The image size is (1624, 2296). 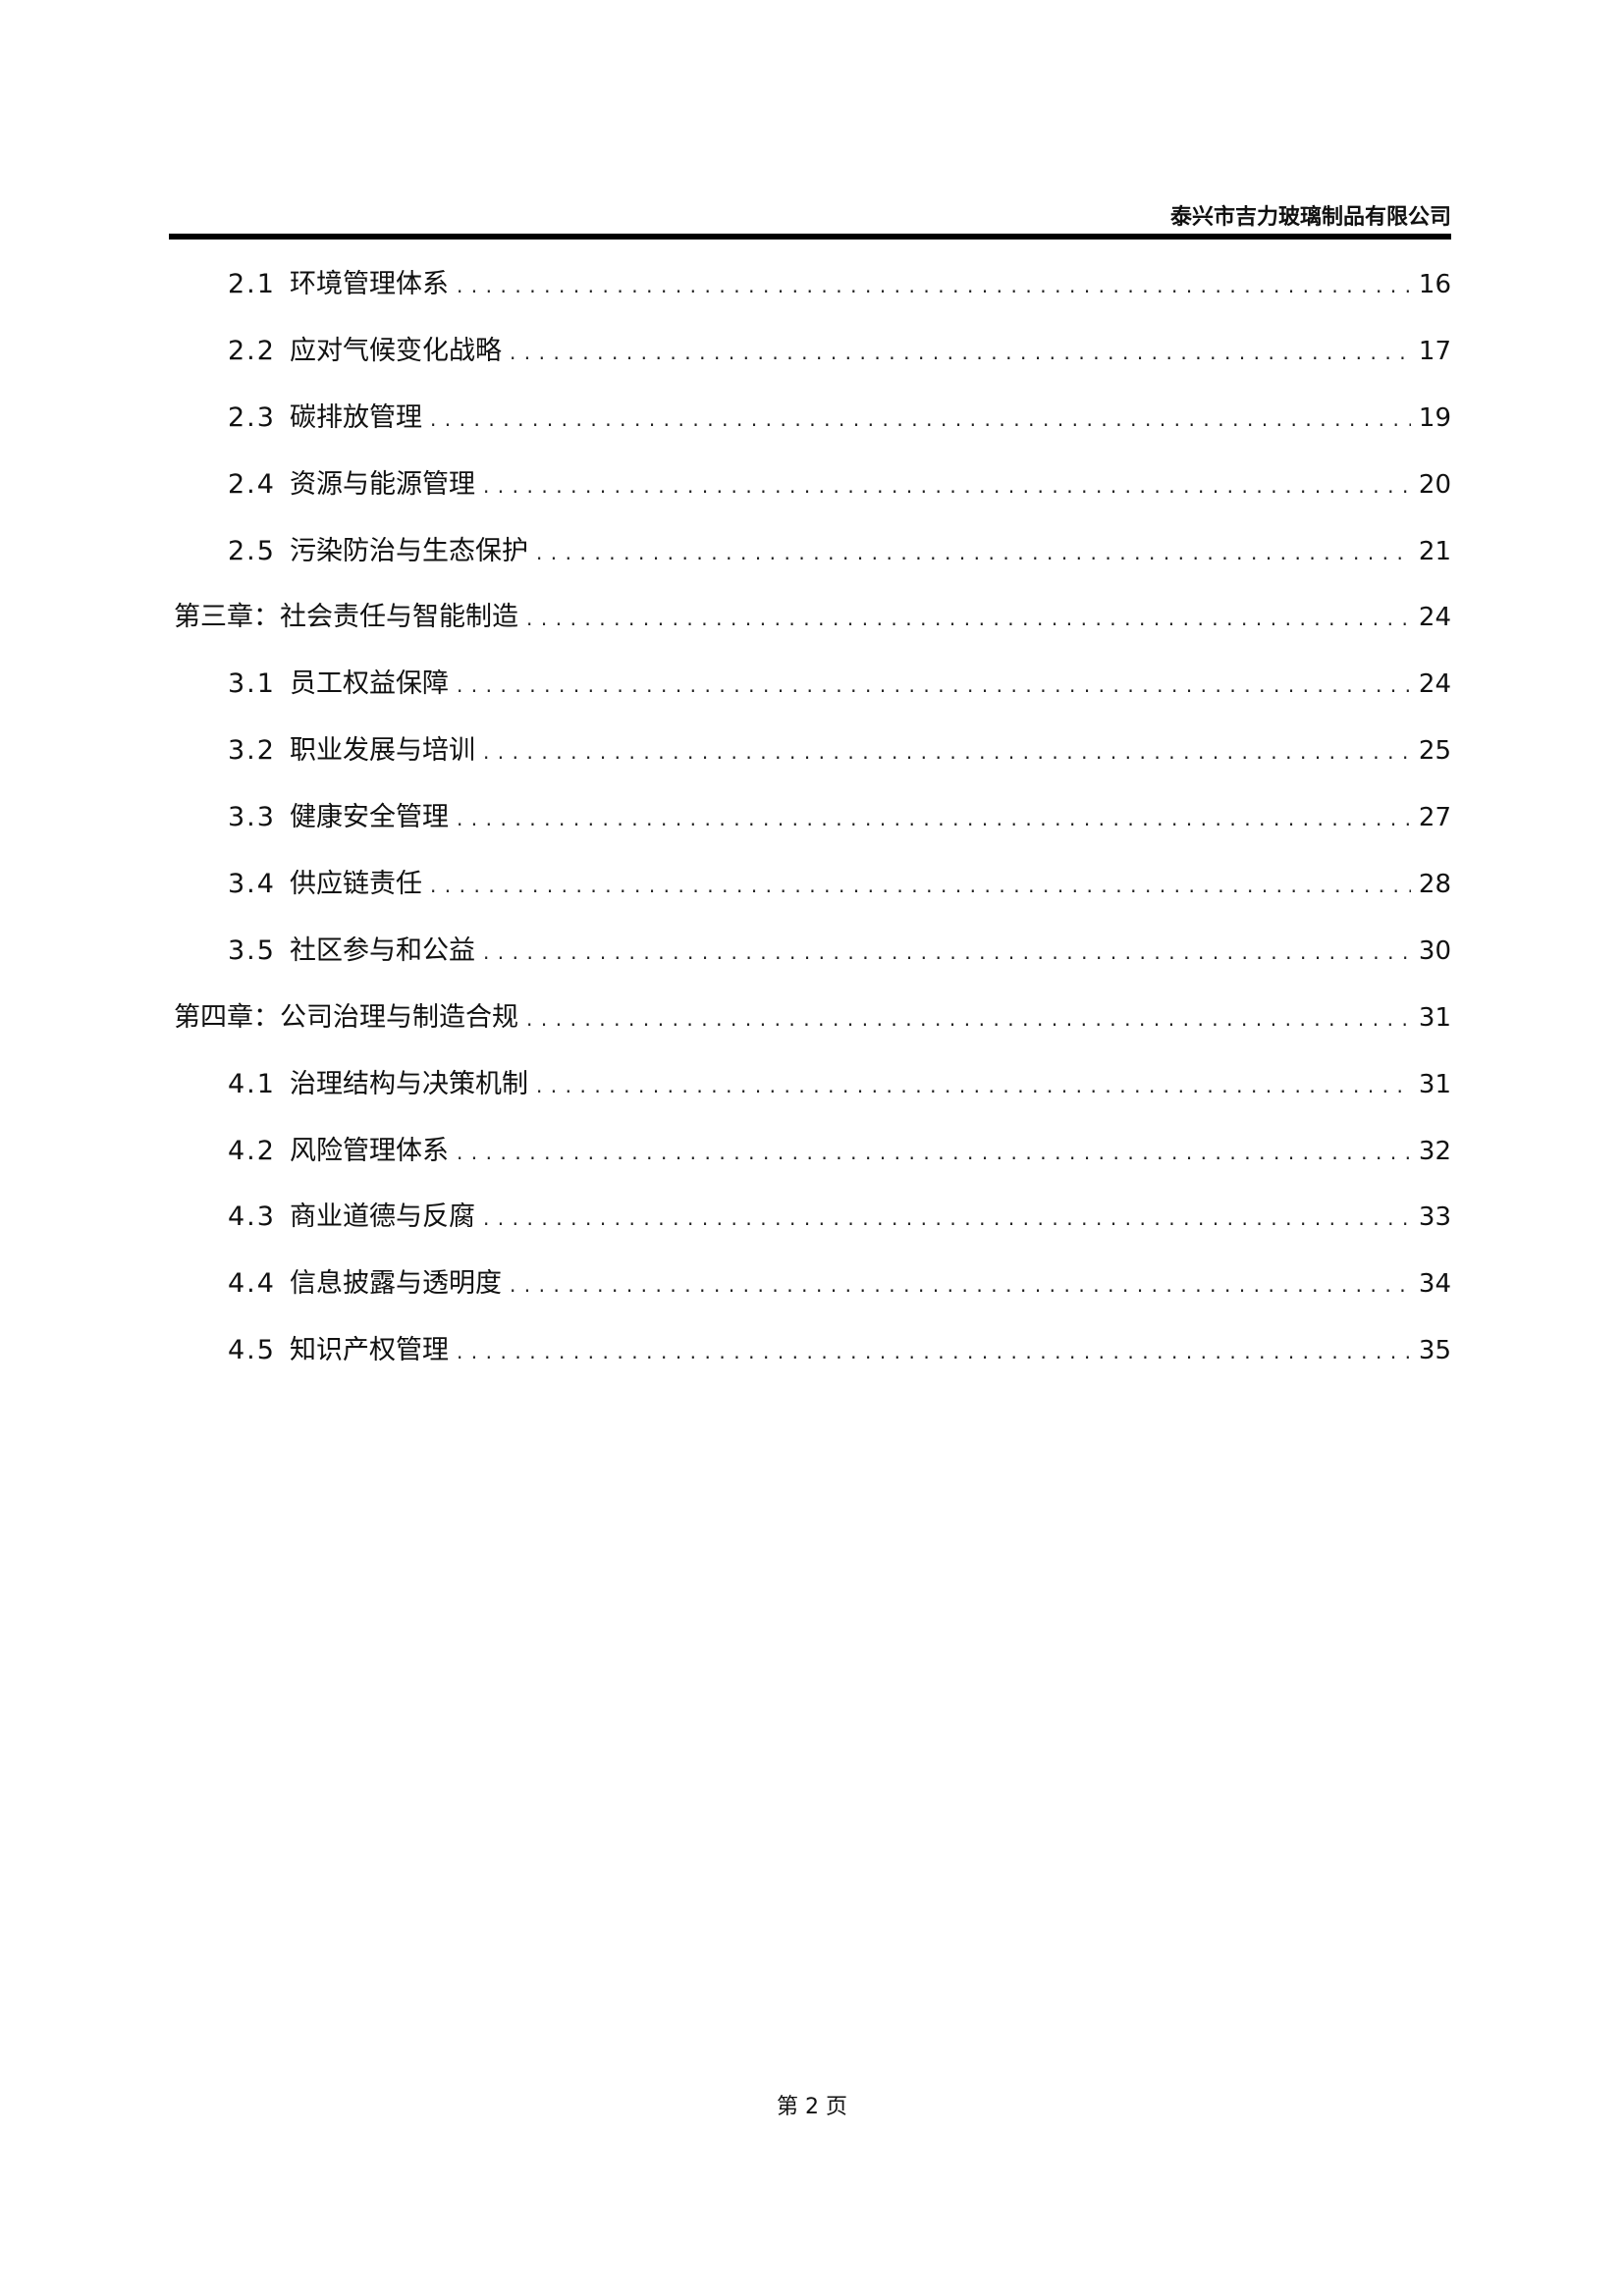 I want to click on toc-chapter-entry: 第四章：公司治理与制造合规 31, so click(x=812, y=1032).